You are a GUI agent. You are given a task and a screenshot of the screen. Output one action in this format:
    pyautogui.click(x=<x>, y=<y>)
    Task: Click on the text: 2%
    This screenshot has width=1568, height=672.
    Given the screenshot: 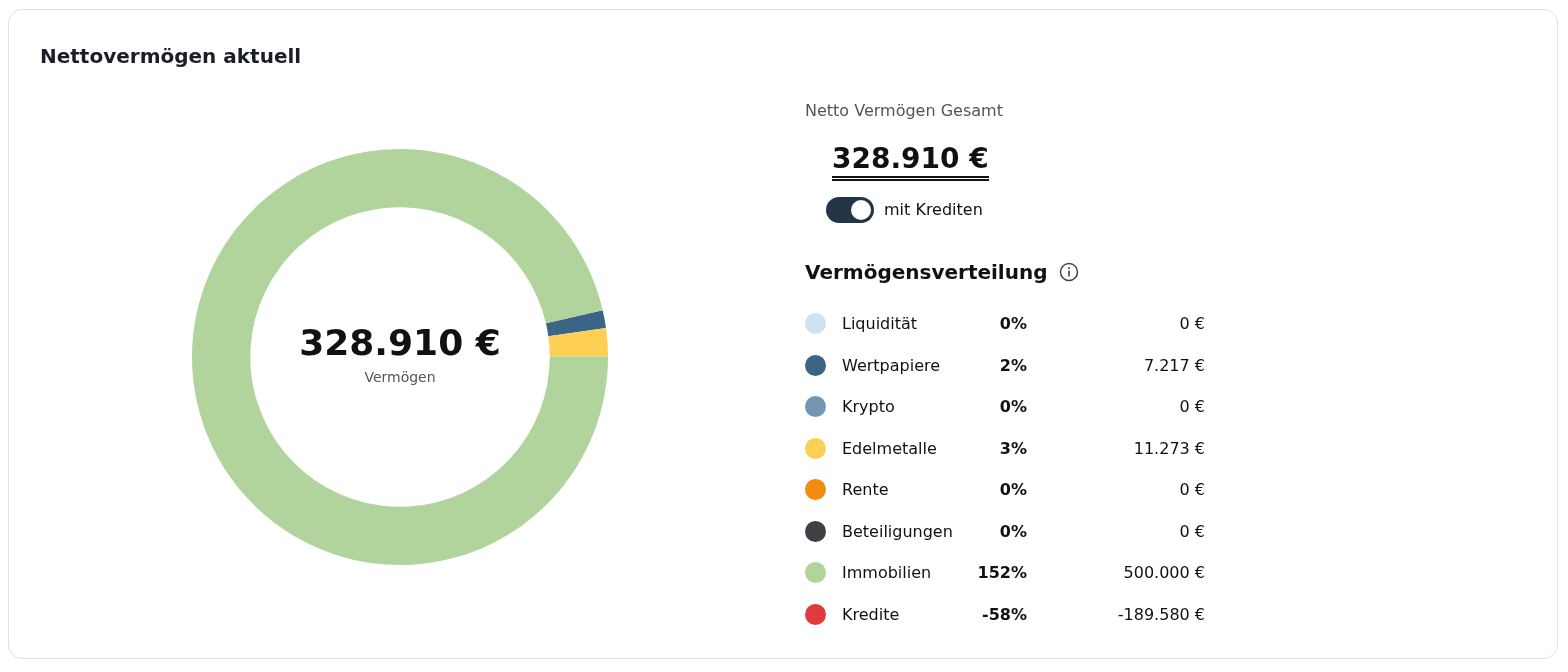 What is the action you would take?
    pyautogui.click(x=1013, y=365)
    